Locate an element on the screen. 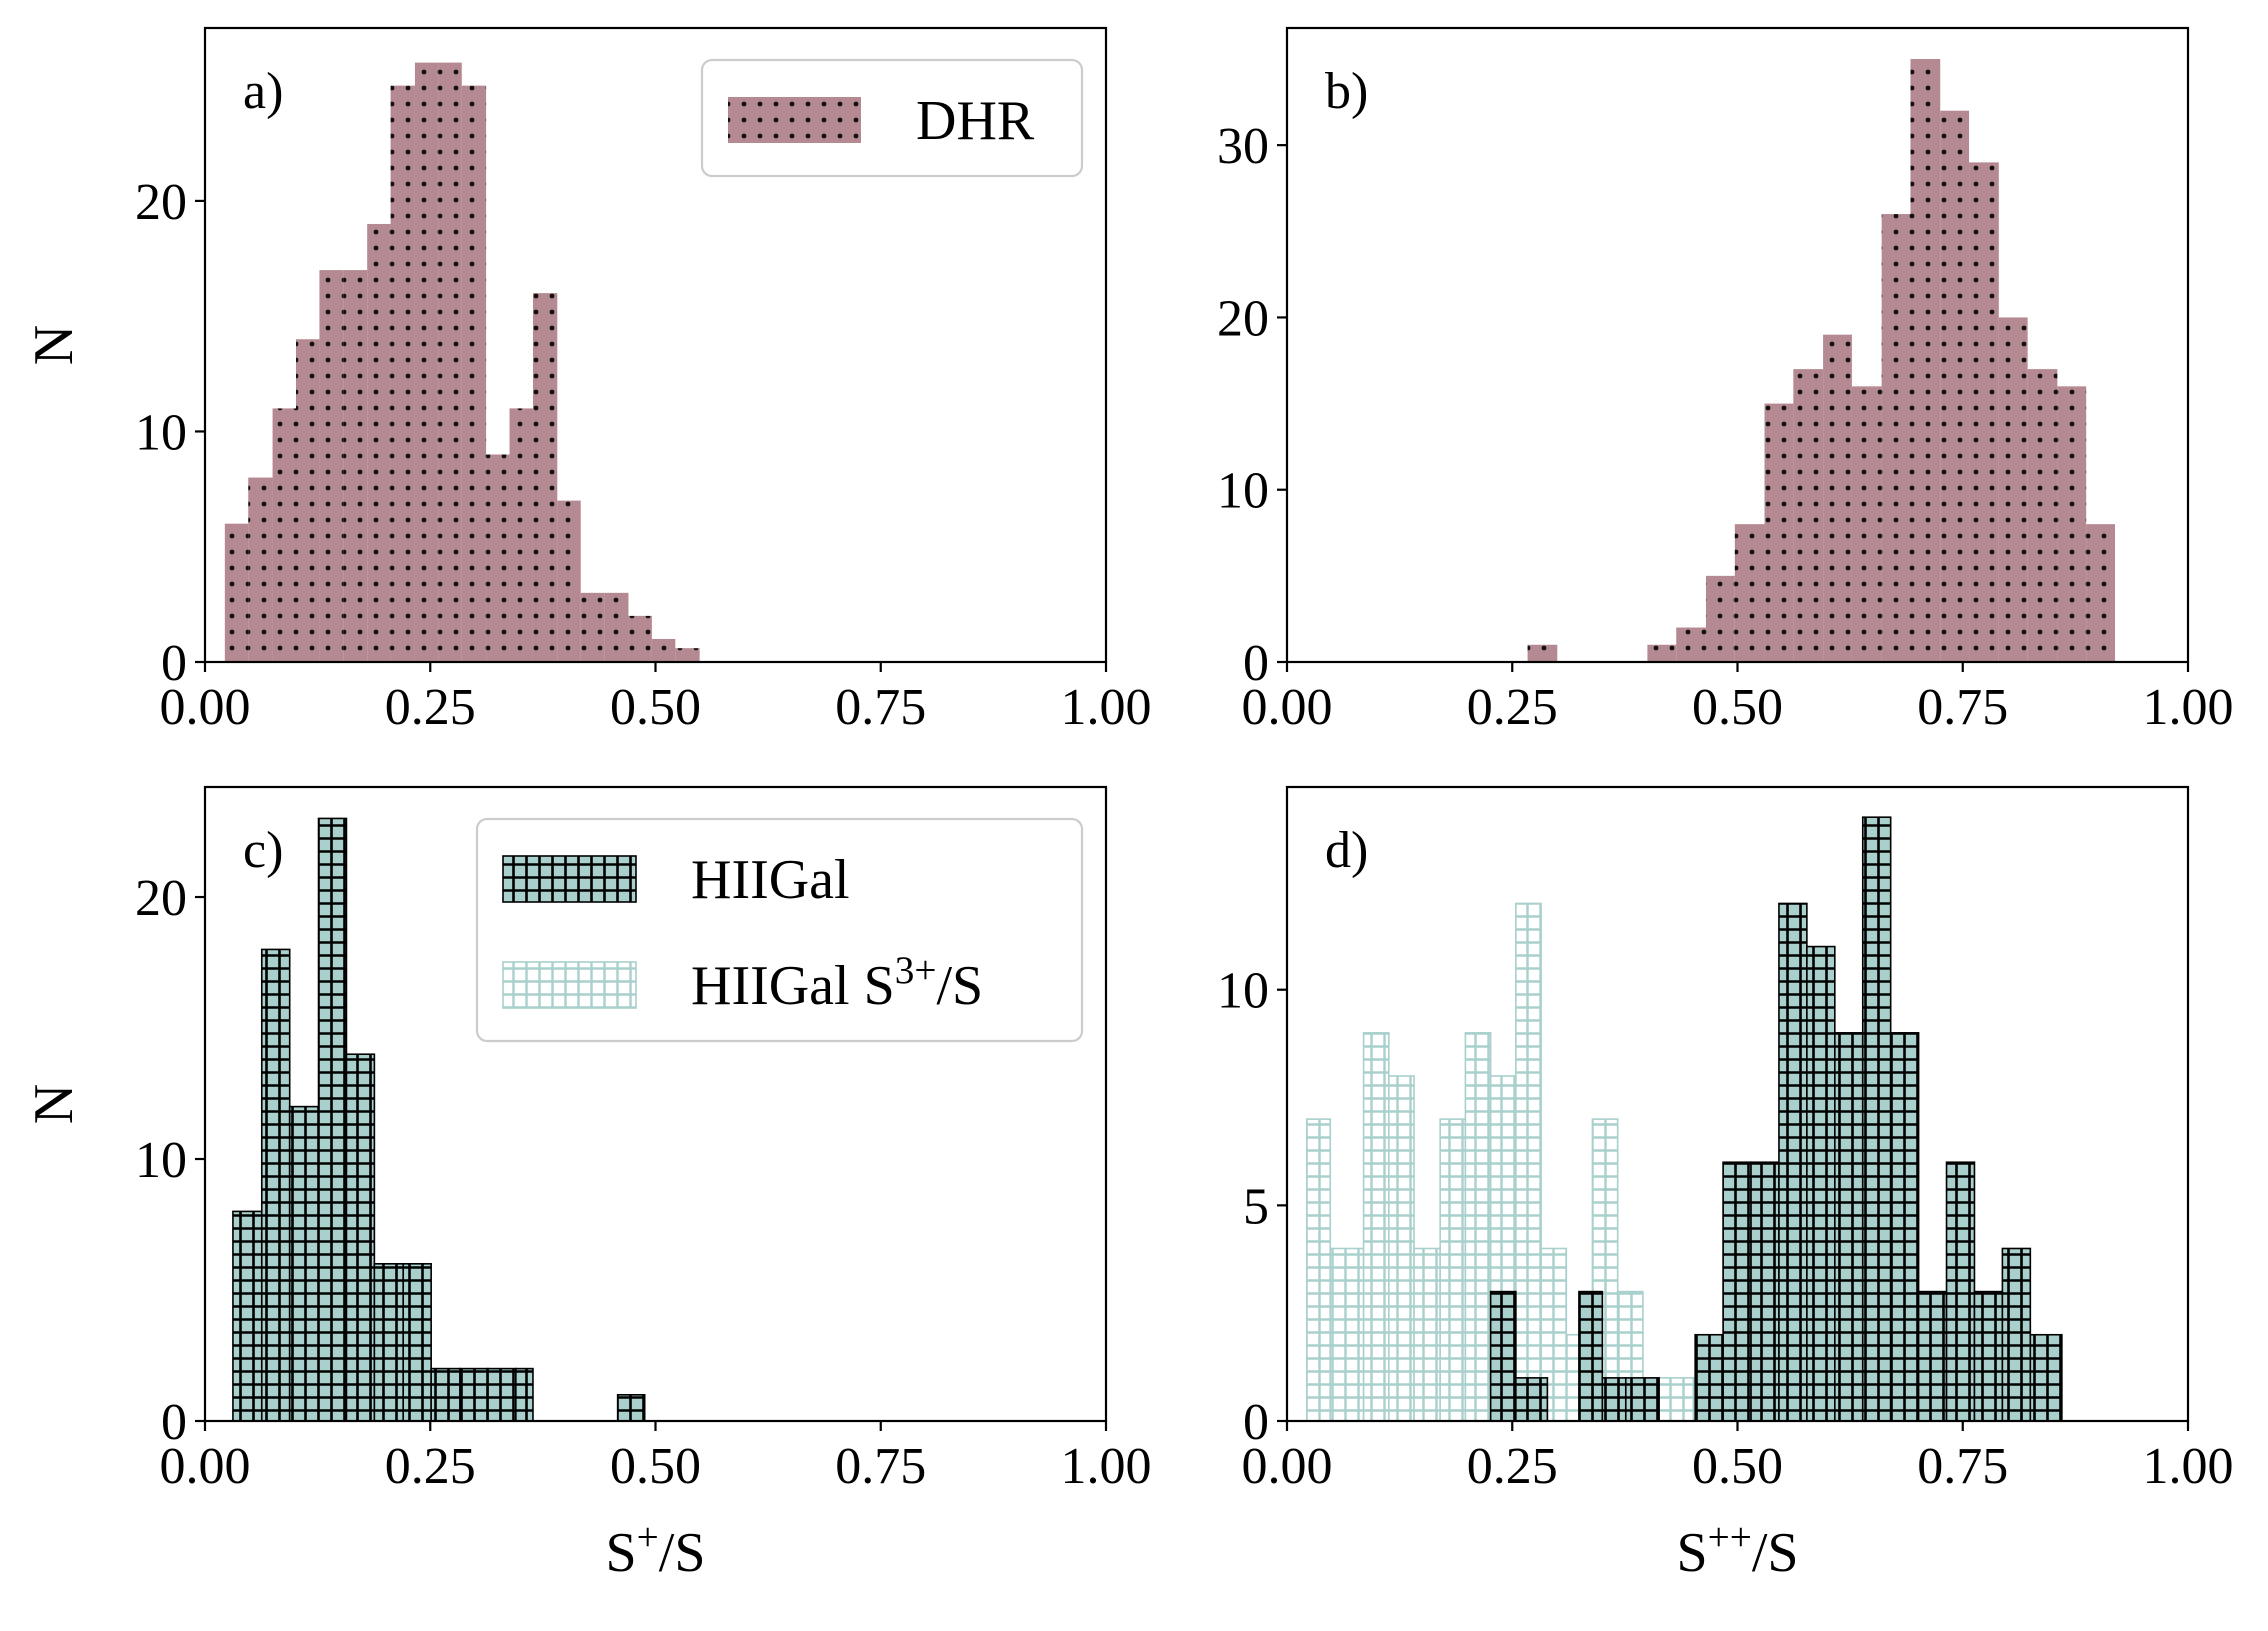 The image size is (2268, 1631). panel-label: c) is located at coordinates (263, 850).